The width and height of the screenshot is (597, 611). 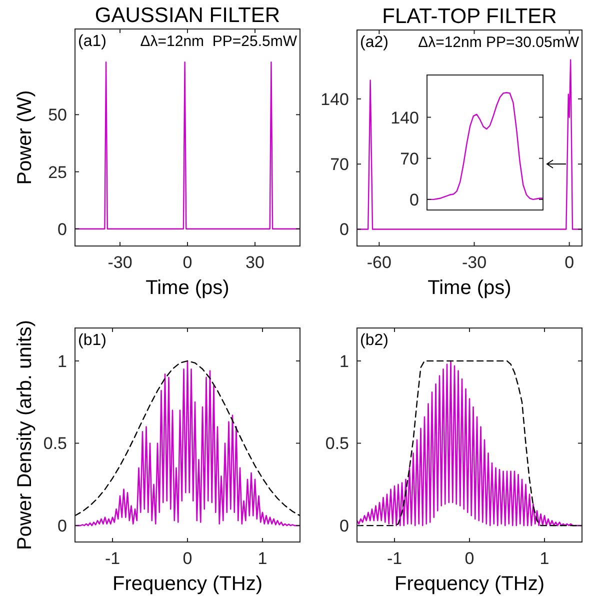 I want to click on annotation: Δλ=12nm PP=25.5mW, so click(x=219, y=41).